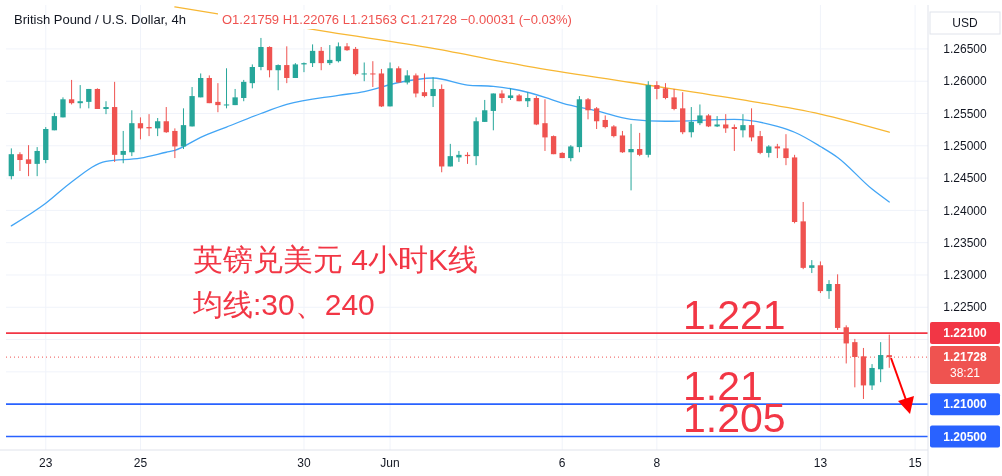 The image size is (1002, 476). What do you see at coordinates (965, 404) in the screenshot?
I see `ref-line-label: 1.21000` at bounding box center [965, 404].